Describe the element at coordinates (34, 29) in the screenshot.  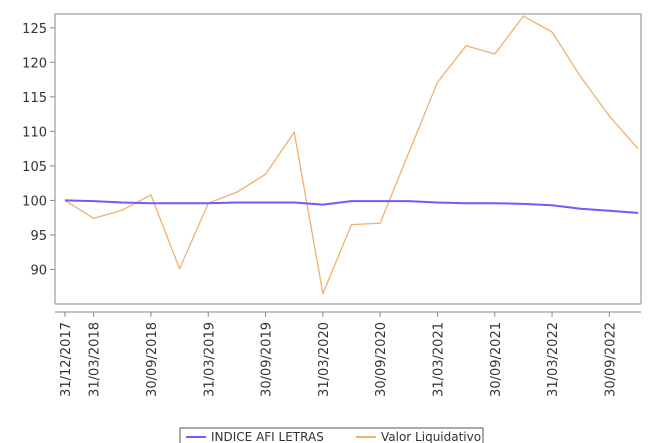
I see `y-tick-label: 125` at that location.